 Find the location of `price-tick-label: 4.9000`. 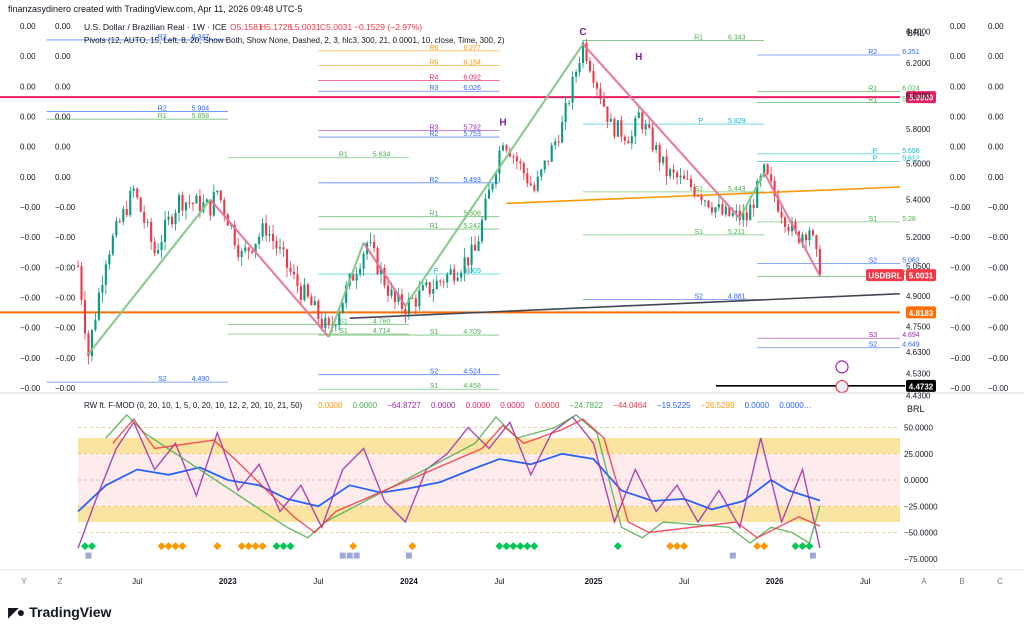

price-tick-label: 4.9000 is located at coordinates (918, 296).